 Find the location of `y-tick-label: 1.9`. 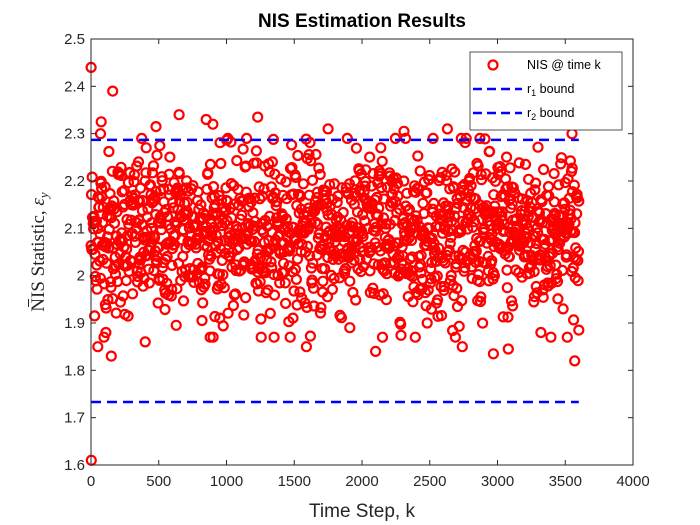

y-tick-label: 1.9 is located at coordinates (74, 323).